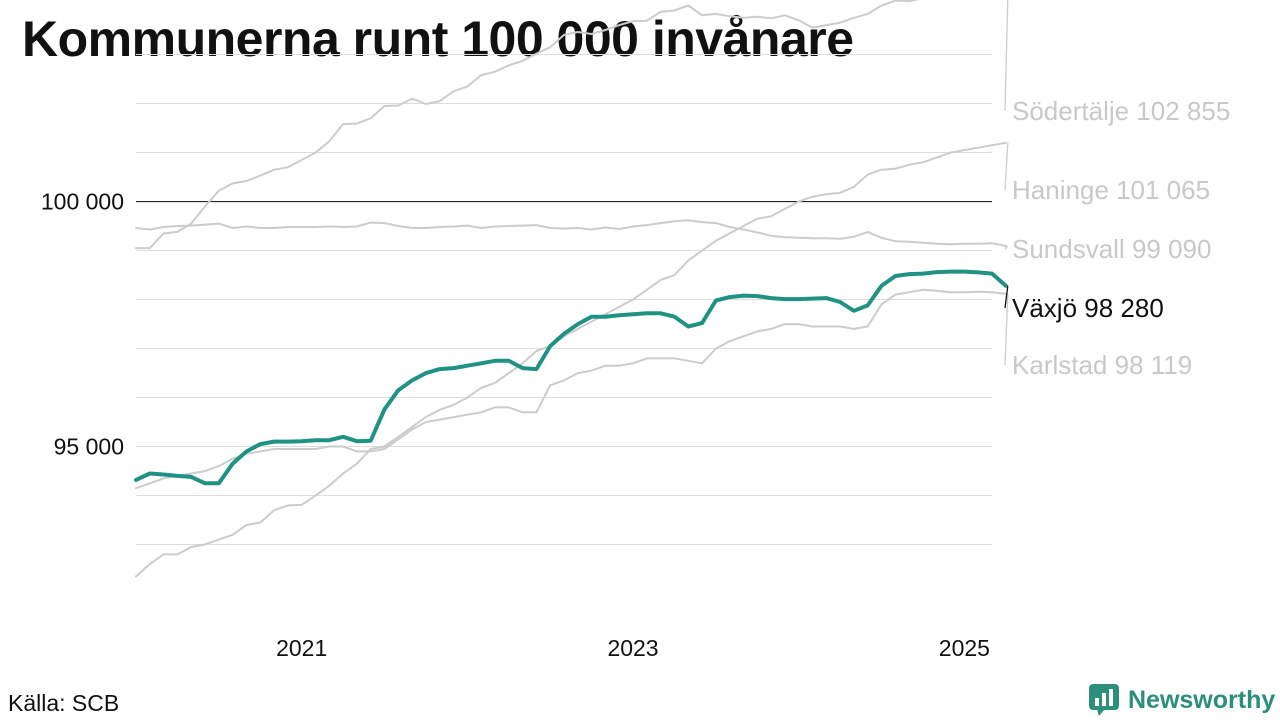 The width and height of the screenshot is (1280, 720). I want to click on newsworthy-logo-icon, so click(1104, 700).